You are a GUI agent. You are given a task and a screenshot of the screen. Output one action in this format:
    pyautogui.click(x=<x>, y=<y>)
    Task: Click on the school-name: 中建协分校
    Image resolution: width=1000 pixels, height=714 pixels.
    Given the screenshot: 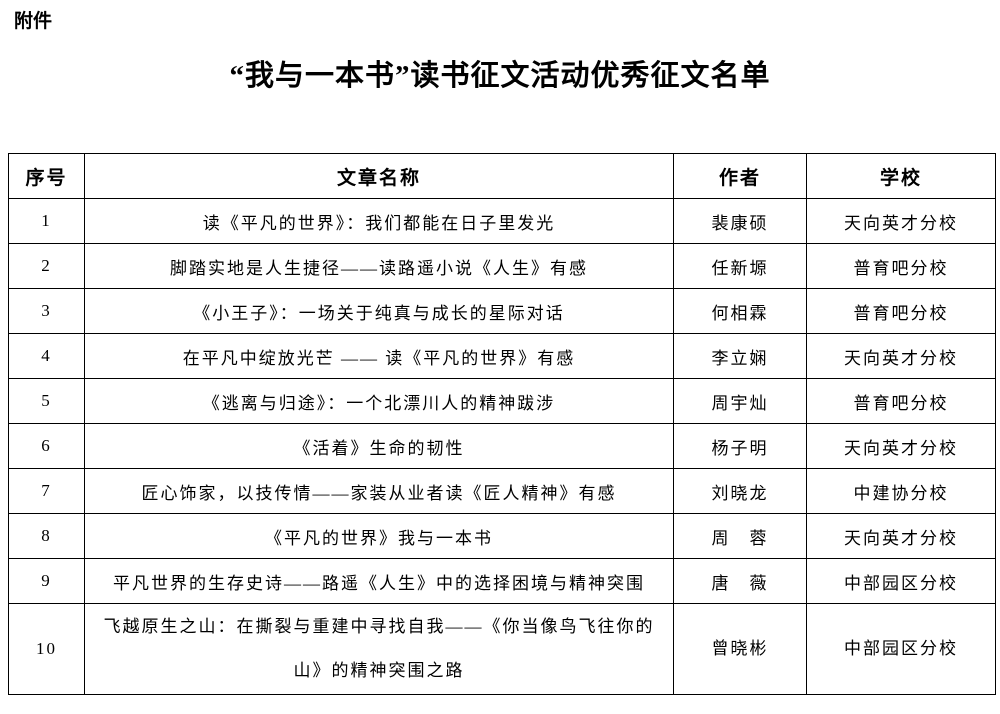 What is the action you would take?
    pyautogui.click(x=901, y=491)
    